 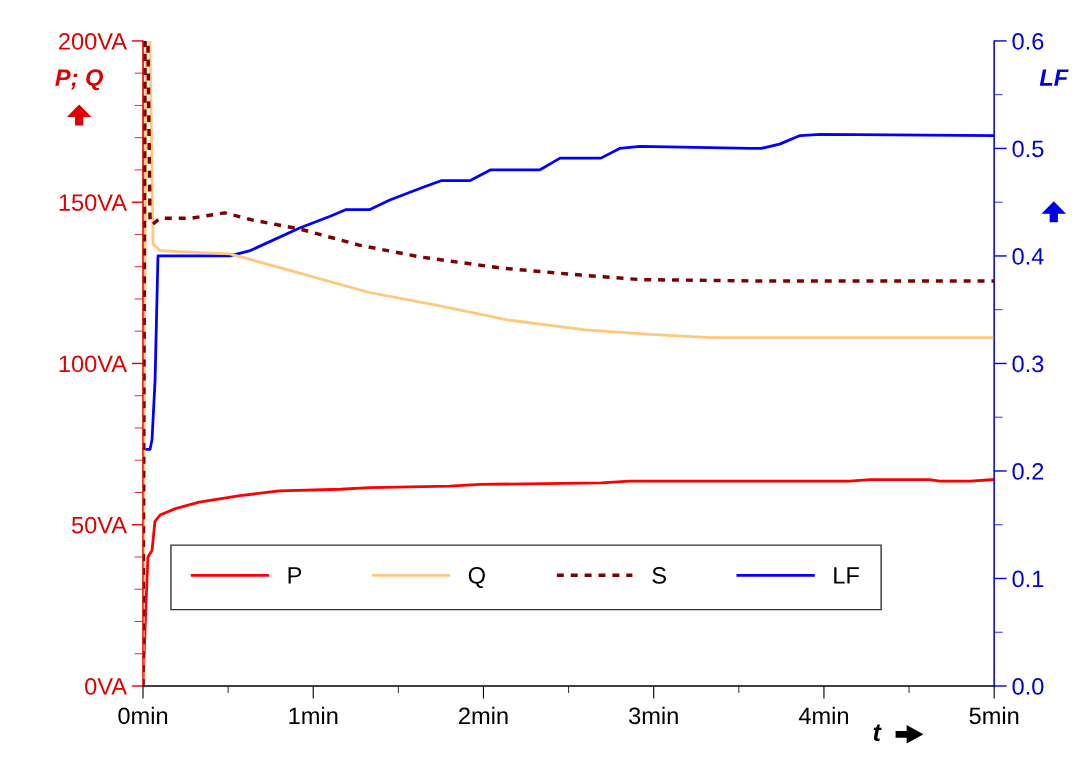 I want to click on y-tick-label: 150VA, so click(x=93, y=202).